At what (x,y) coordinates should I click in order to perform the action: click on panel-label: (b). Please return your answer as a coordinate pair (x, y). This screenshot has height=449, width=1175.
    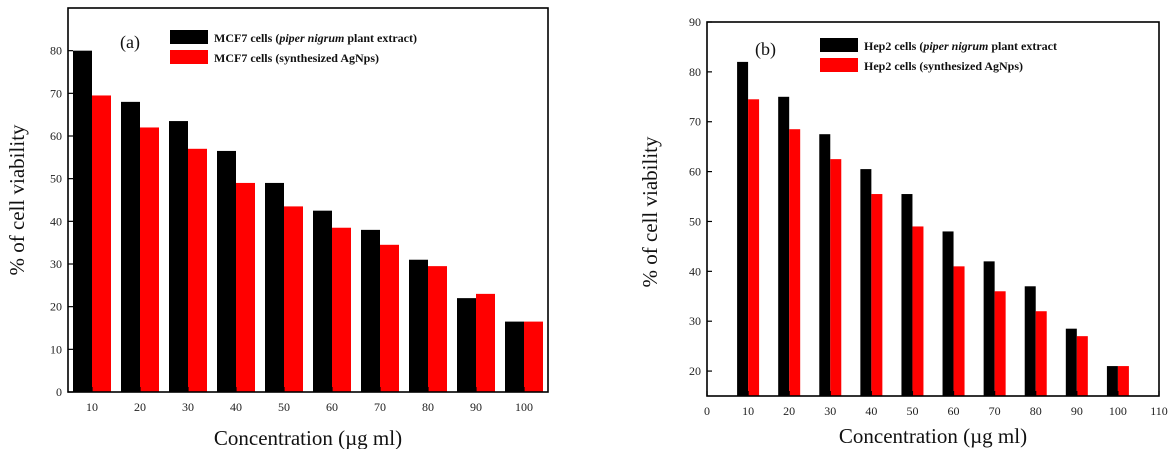
    Looking at the image, I should click on (765, 49).